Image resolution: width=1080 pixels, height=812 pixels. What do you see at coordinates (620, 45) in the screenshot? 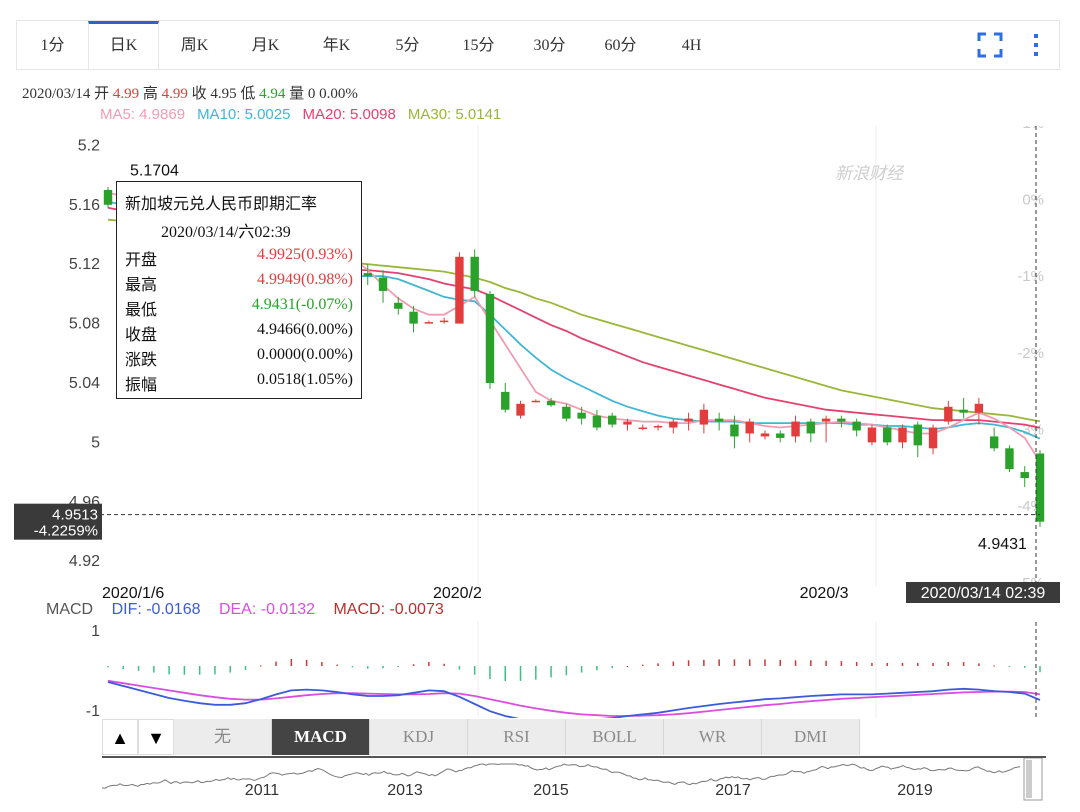
I see `tab-8: 60分` at bounding box center [620, 45].